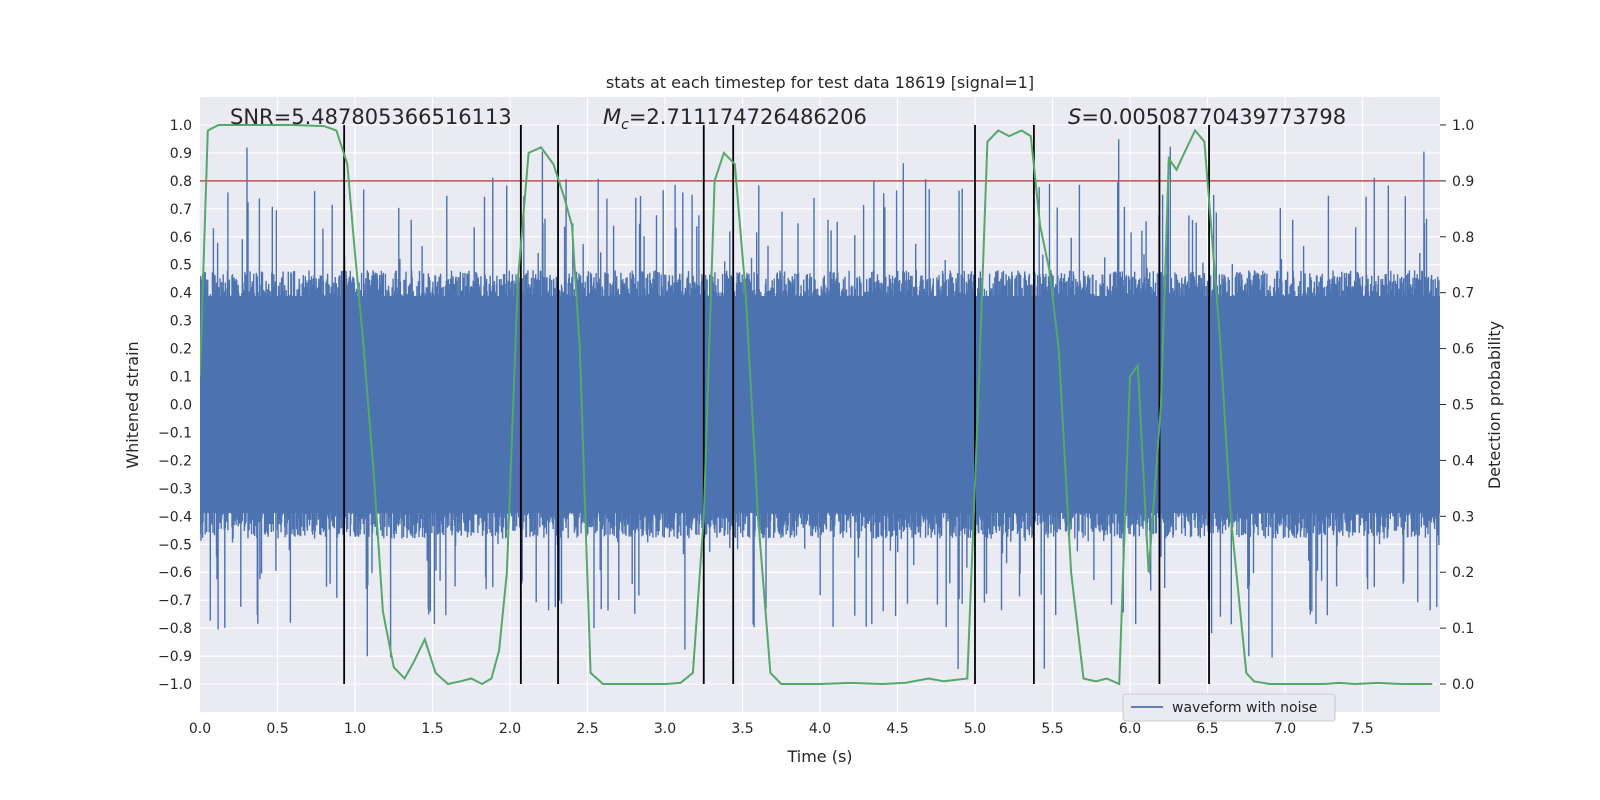 The width and height of the screenshot is (1600, 800). I want to click on y-tick-label-13: −0.3, so click(175, 489).